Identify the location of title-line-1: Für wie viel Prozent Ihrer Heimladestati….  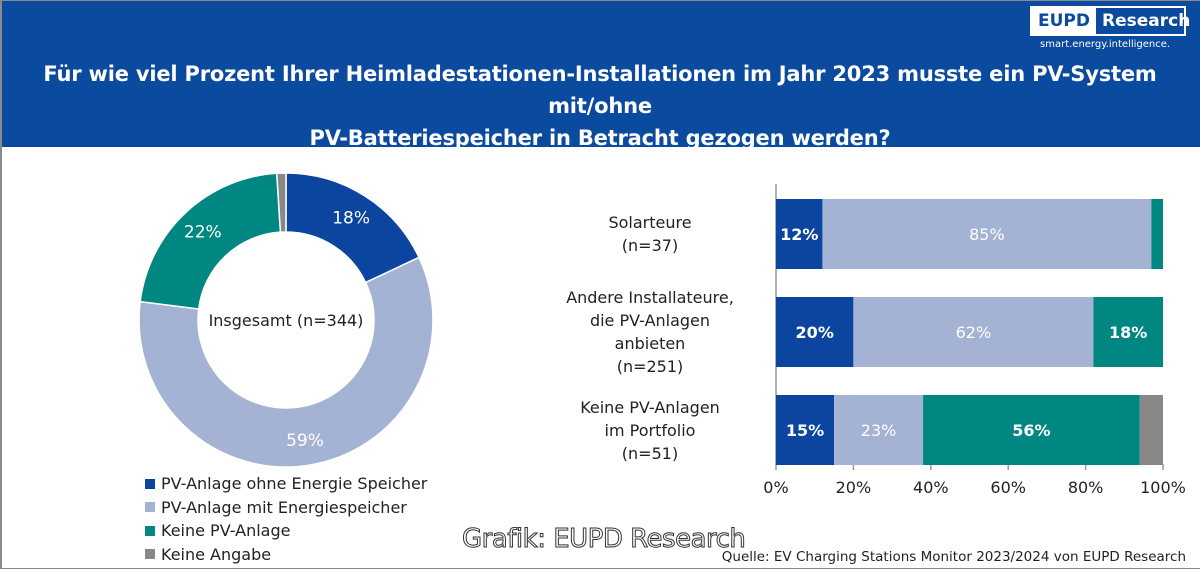
(600, 90).